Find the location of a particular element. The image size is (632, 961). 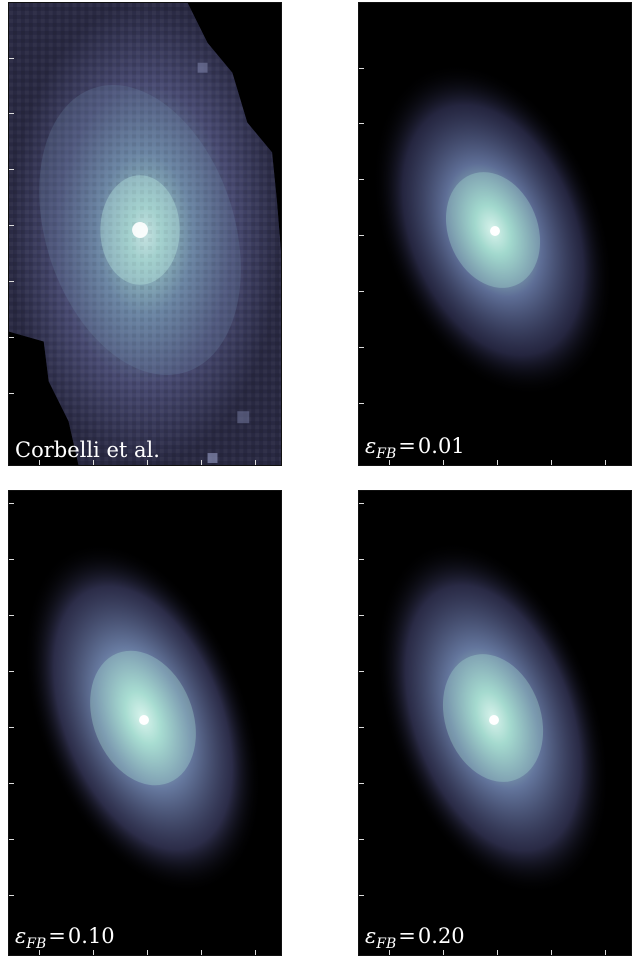

label-text: Corbelli et al. is located at coordinates (87, 450).